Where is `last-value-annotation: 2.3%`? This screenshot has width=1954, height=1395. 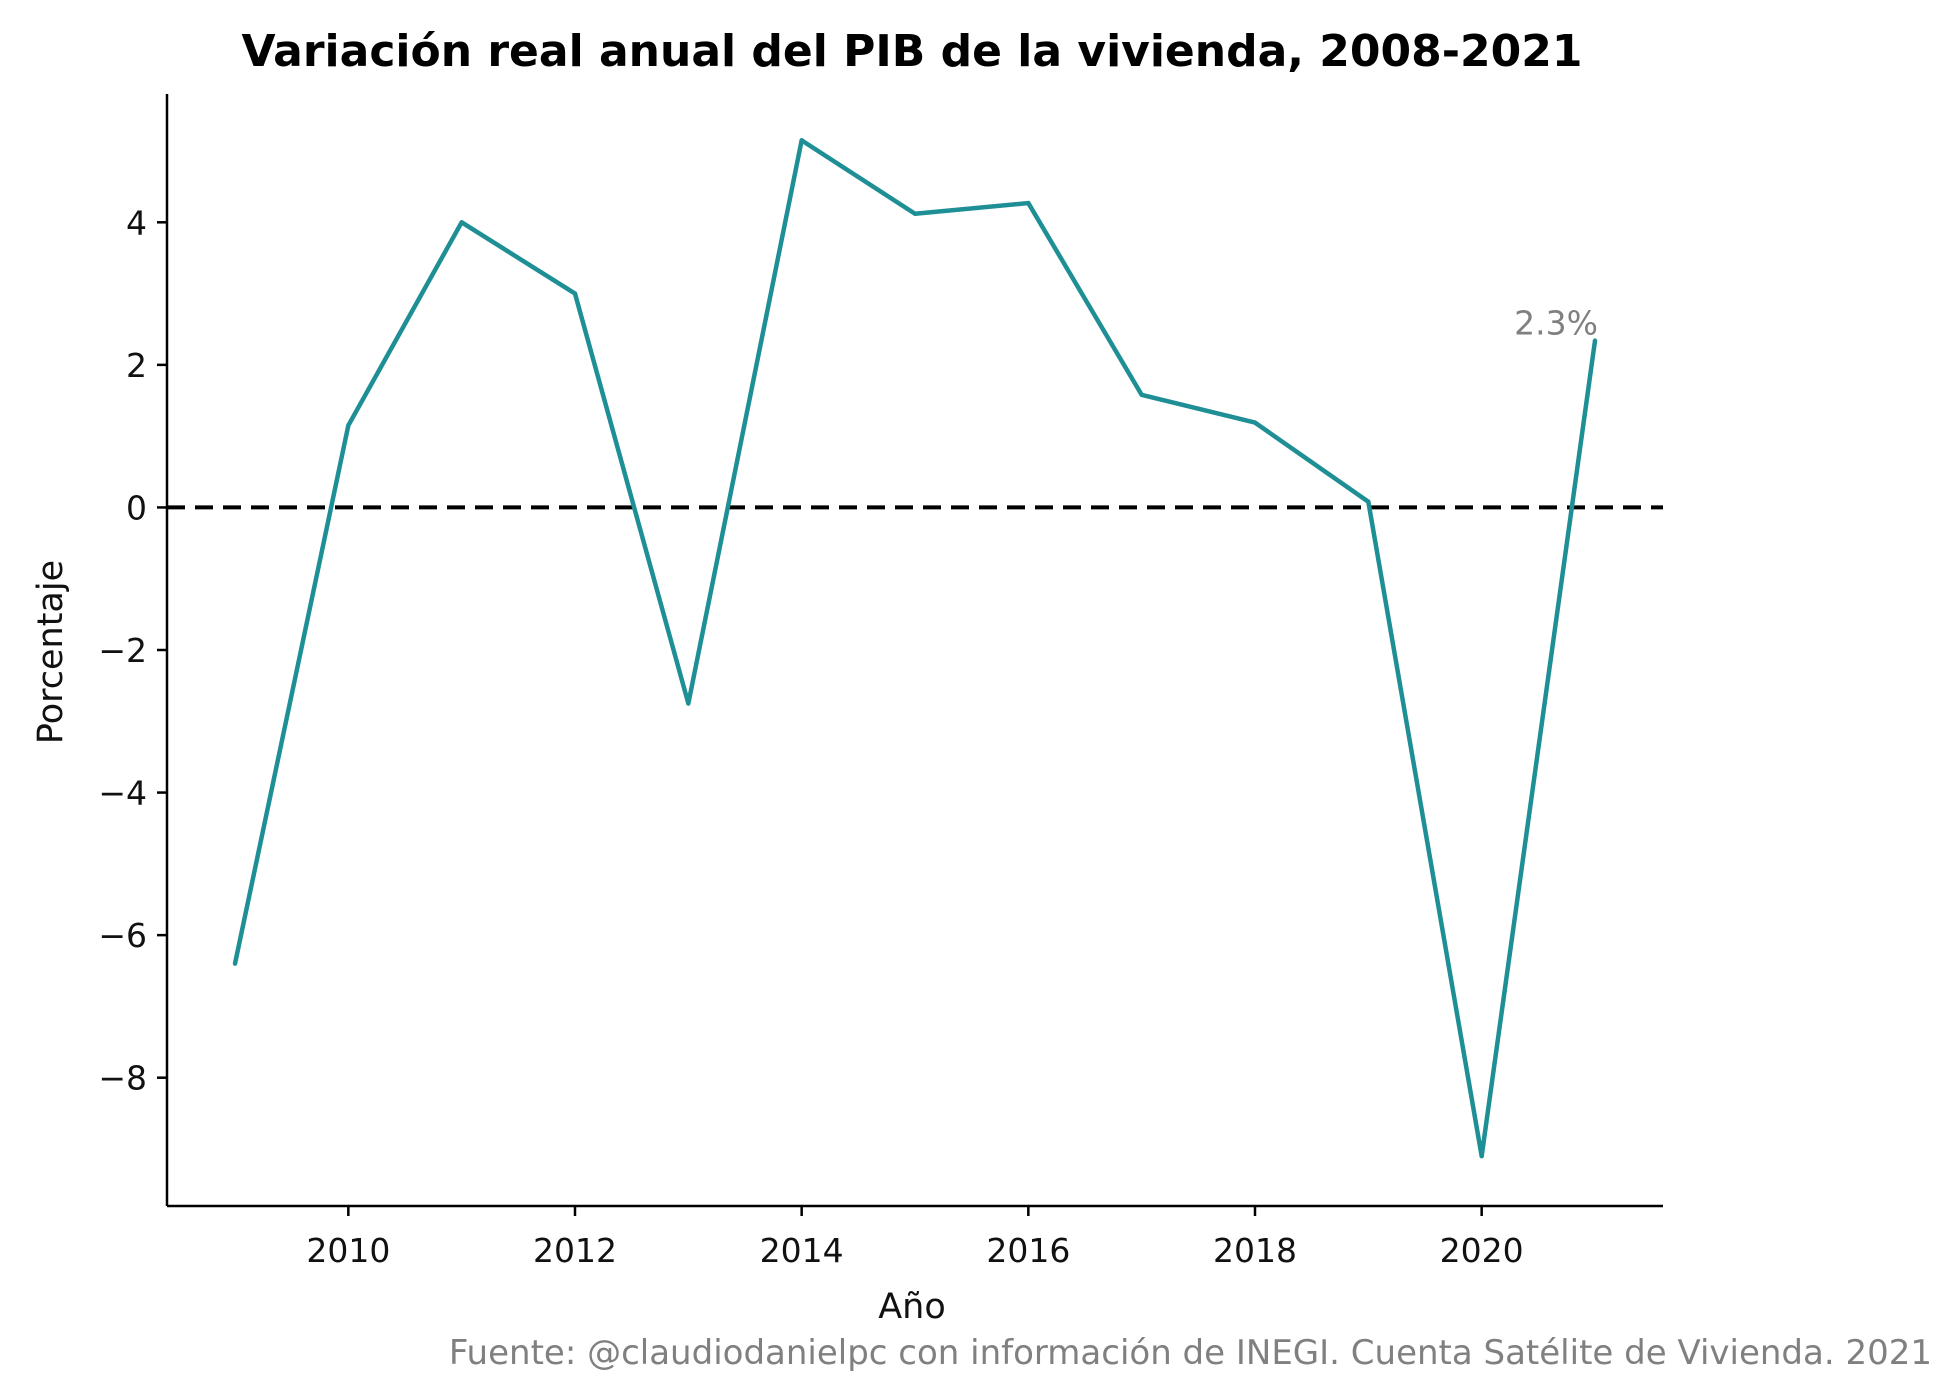
last-value-annotation: 2.3% is located at coordinates (1556, 323).